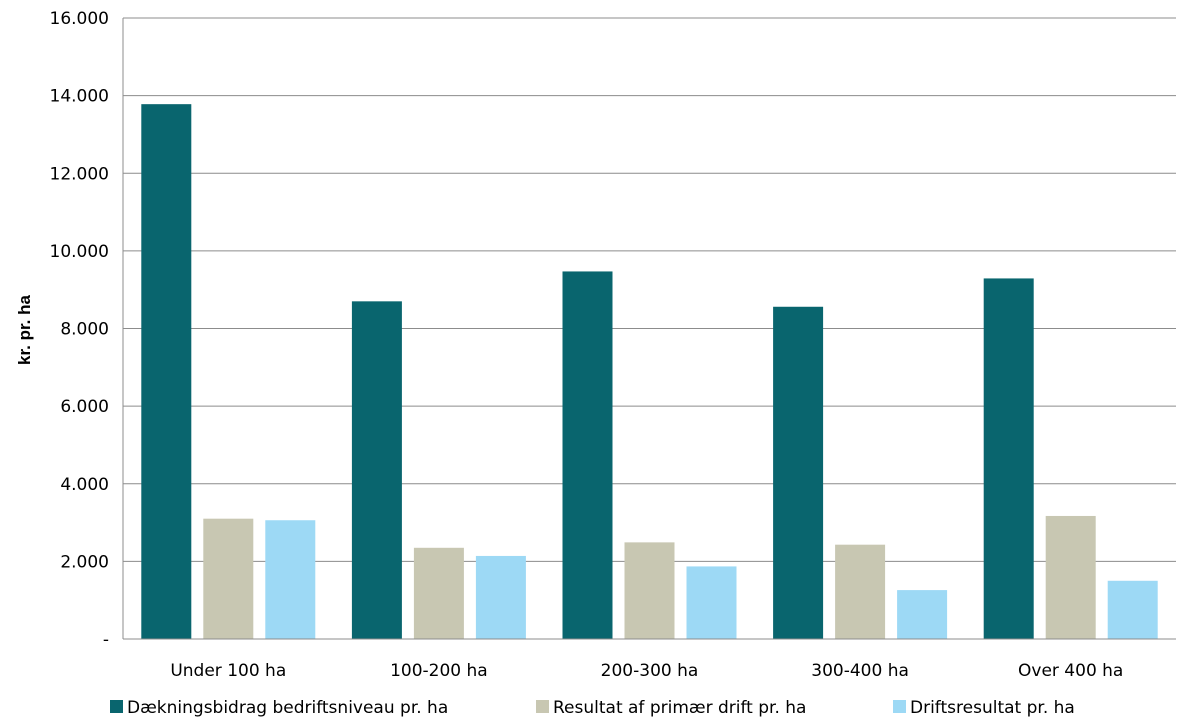  Describe the element at coordinates (79, 252) in the screenshot. I see `y-tick-label: 10.000` at that location.